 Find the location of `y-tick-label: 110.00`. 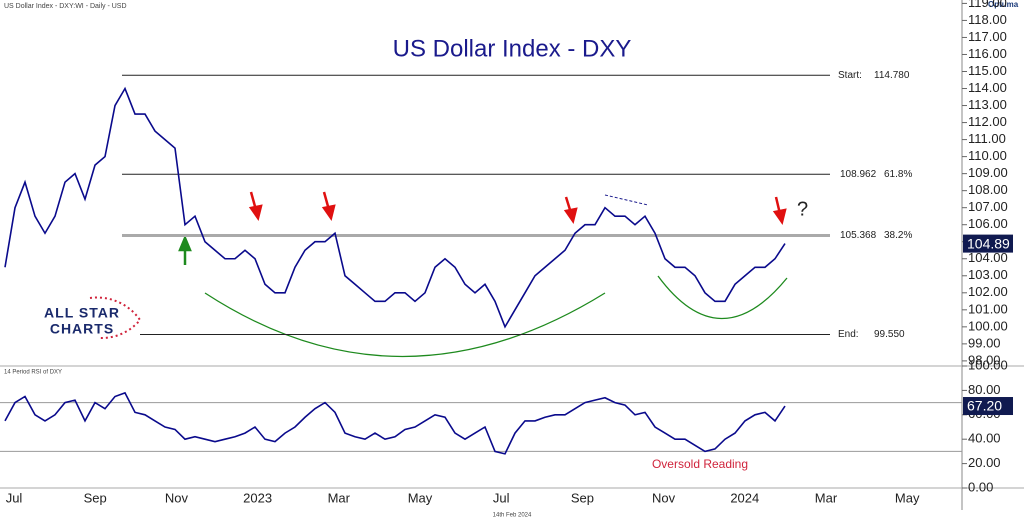

y-tick-label: 110.00 is located at coordinates (987, 155).